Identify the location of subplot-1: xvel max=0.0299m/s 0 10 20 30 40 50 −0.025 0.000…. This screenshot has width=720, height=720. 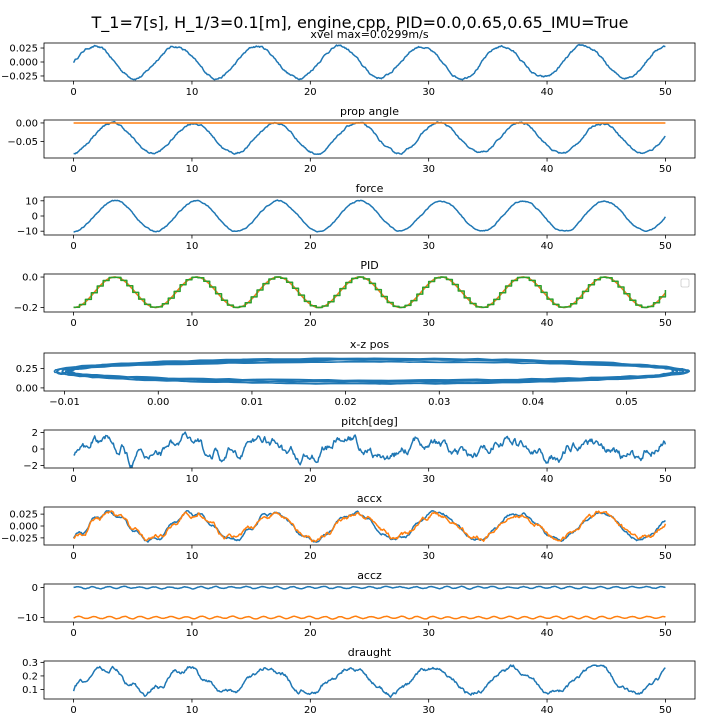
(348, 63).